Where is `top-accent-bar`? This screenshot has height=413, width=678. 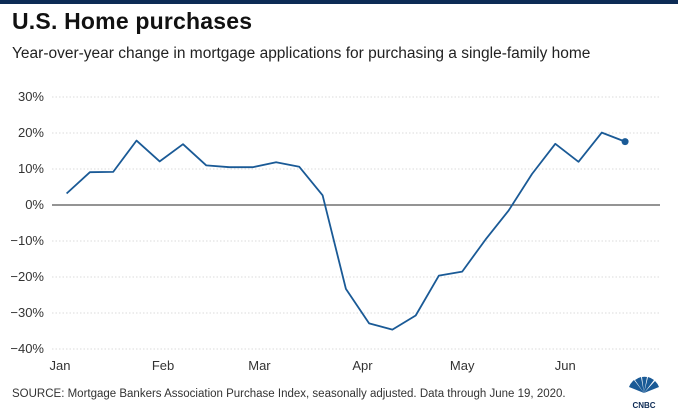
top-accent-bar is located at coordinates (339, 2).